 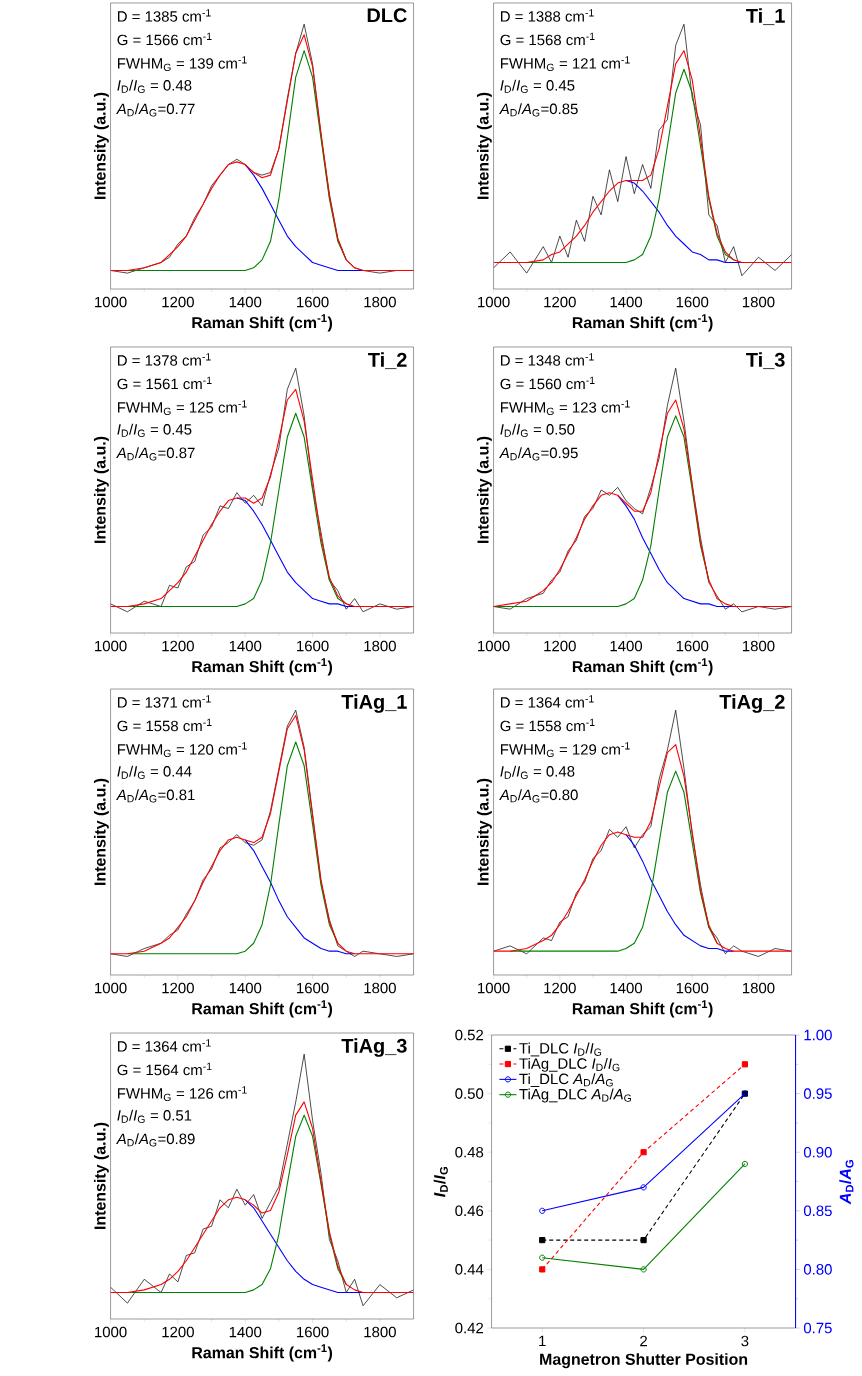 What do you see at coordinates (182, 1094) in the screenshot?
I see `annotation: FWHM$_{G}$ = 126 cm$^{-1}$` at bounding box center [182, 1094].